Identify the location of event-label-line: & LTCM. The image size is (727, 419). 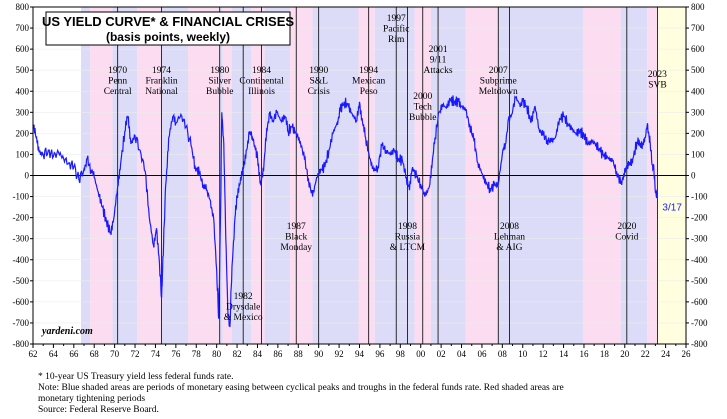
(408, 248).